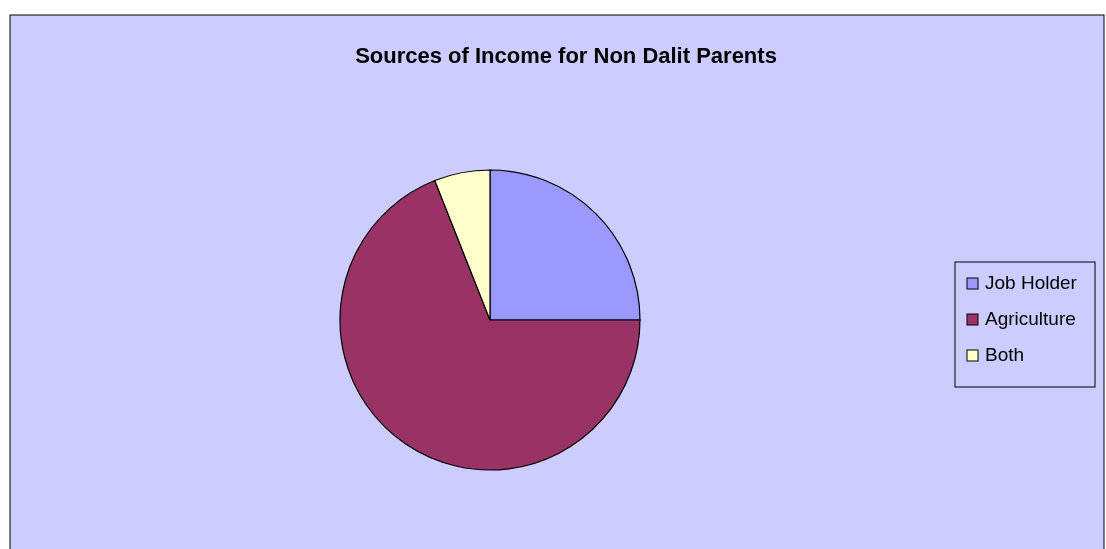 The height and width of the screenshot is (549, 1106). I want to click on legend-label: Both, so click(1005, 354).